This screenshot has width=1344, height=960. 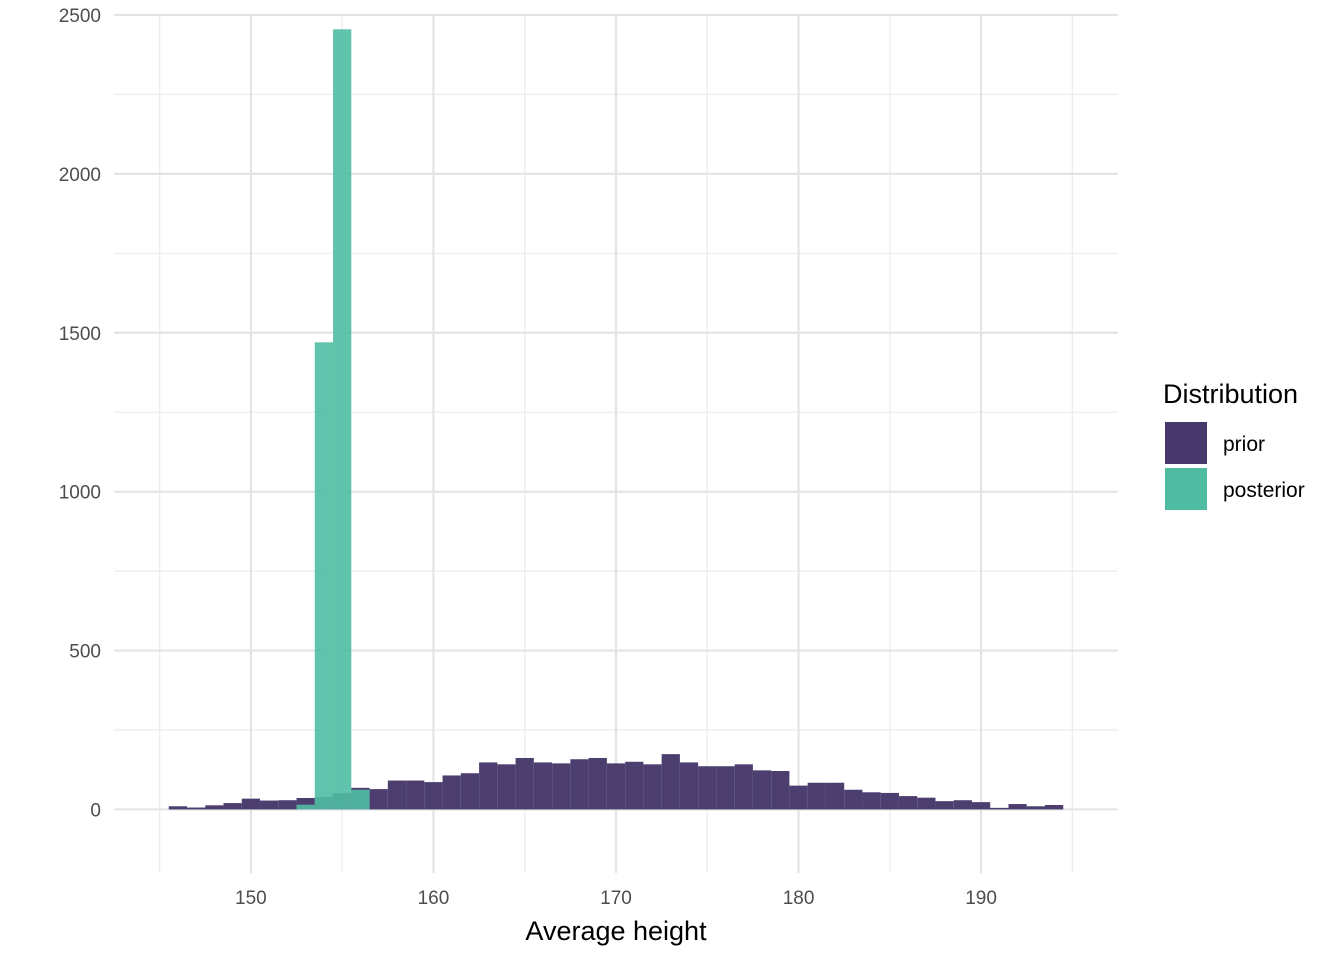 What do you see at coordinates (85, 652) in the screenshot?
I see `y-tick-label-1: 500` at bounding box center [85, 652].